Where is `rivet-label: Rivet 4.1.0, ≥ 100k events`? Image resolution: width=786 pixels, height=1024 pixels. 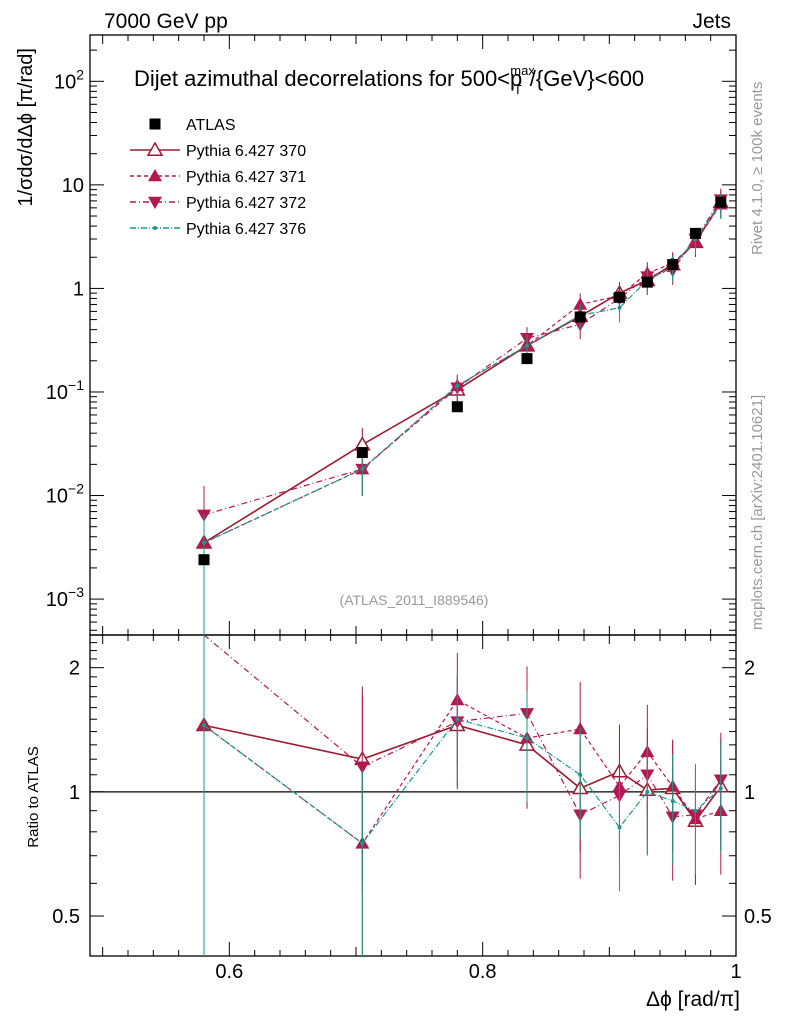
rivet-label: Rivet 4.1.0, ≥ 100k events is located at coordinates (757, 168).